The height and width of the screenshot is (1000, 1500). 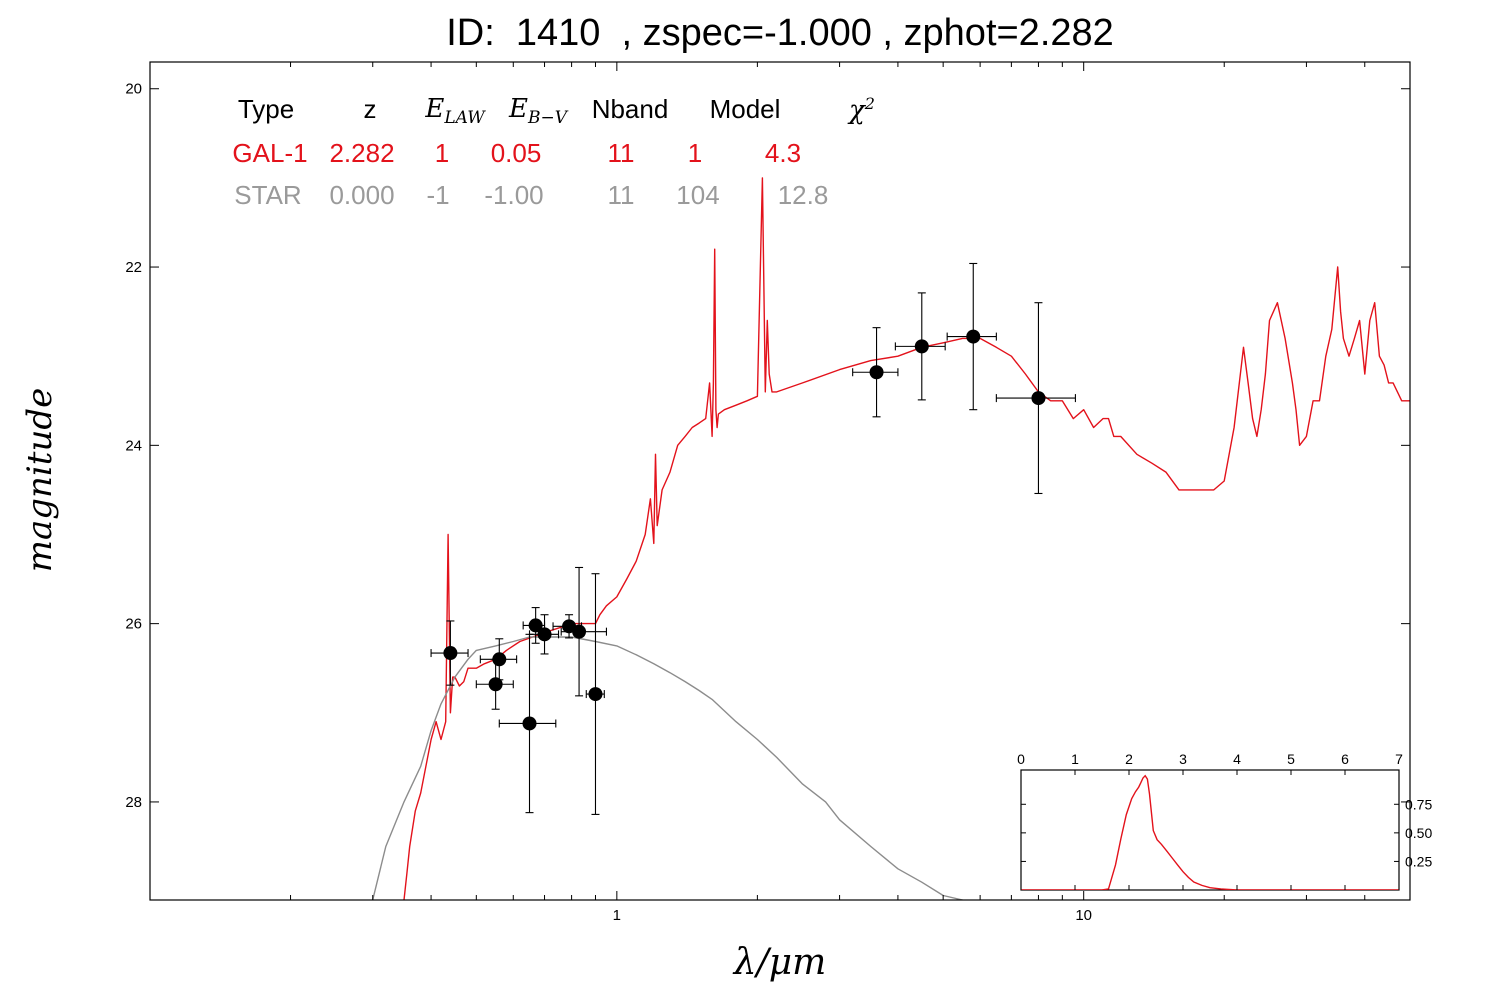 I want to click on star-ebv: -1.00, so click(x=514, y=195).